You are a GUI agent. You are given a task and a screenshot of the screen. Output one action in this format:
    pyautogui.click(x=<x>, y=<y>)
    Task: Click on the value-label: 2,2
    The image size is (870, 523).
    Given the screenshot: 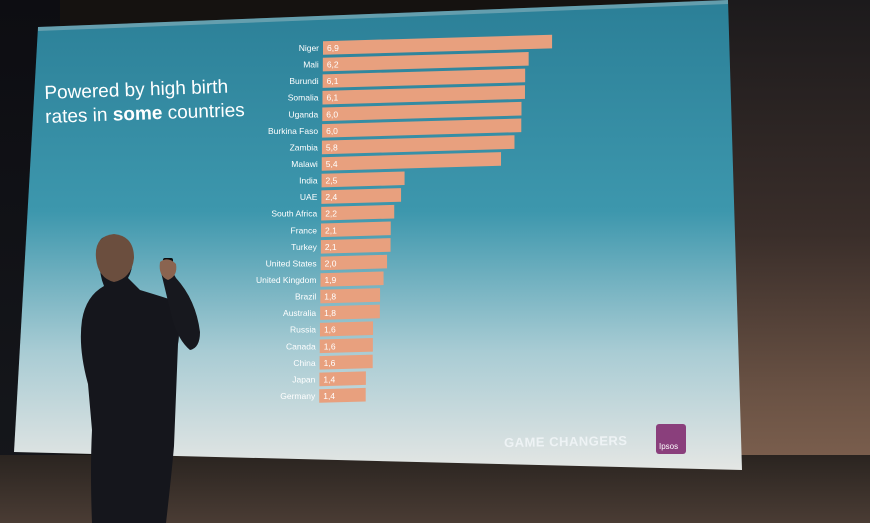 What is the action you would take?
    pyautogui.click(x=331, y=214)
    